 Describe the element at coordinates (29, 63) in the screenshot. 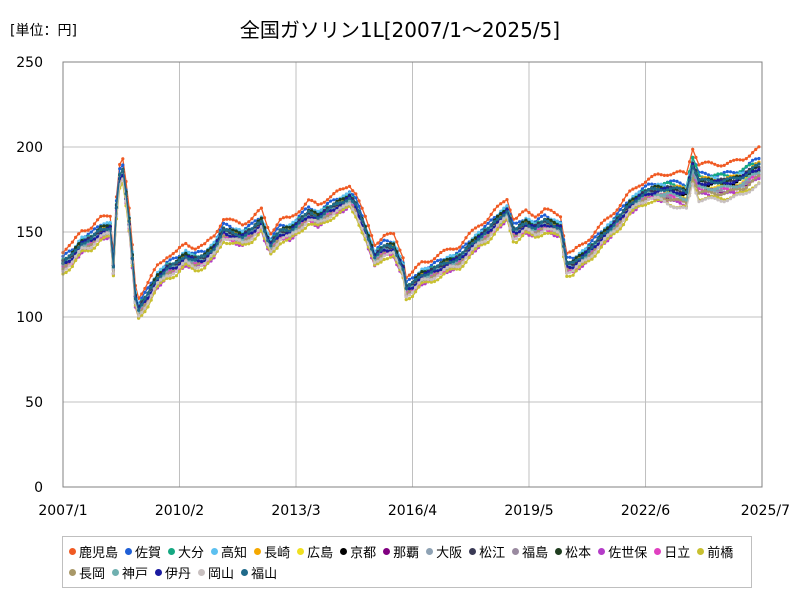

I see `y-tick-label: 250` at that location.